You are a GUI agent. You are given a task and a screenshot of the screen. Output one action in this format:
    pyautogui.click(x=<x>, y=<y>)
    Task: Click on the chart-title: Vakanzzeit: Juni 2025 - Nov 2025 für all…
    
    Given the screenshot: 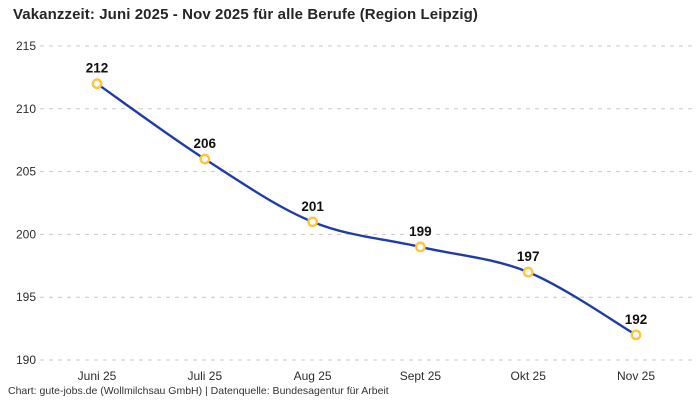 What is the action you would take?
    pyautogui.click(x=245, y=14)
    